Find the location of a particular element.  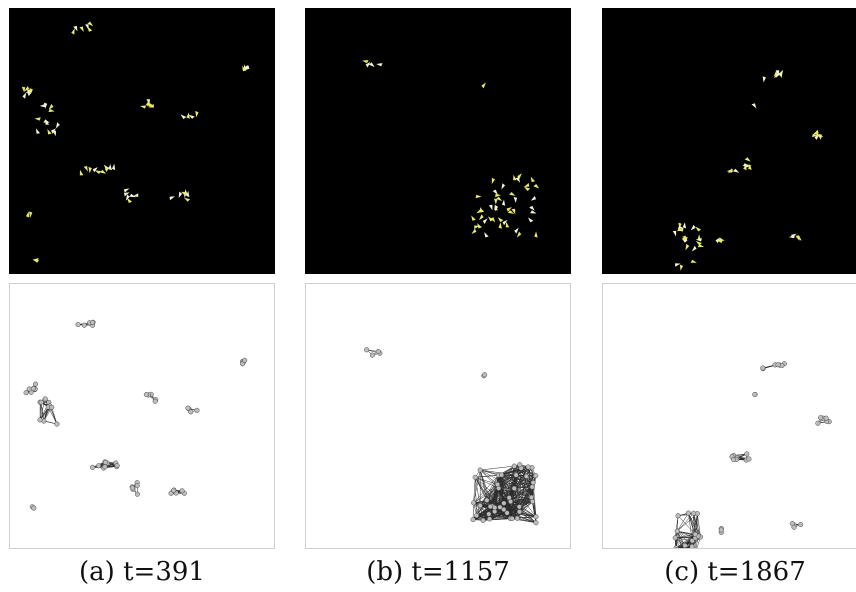

caption-a: (a) t=391 is located at coordinates (142, 572).